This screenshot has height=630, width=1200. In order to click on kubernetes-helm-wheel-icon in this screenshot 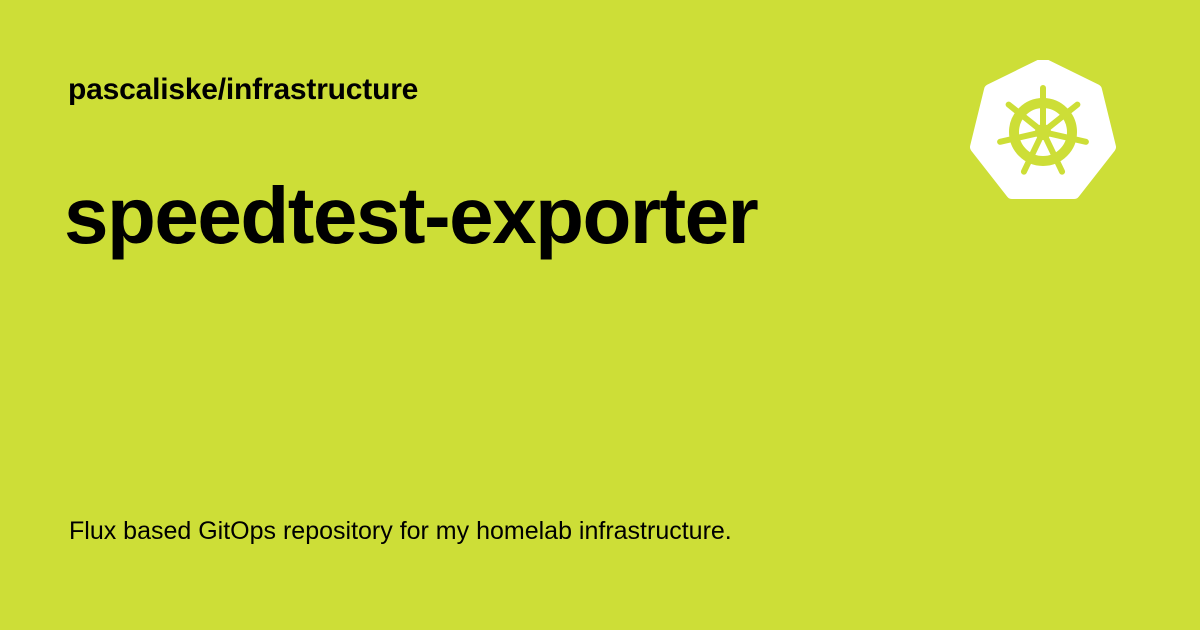, I will do `click(1043, 133)`.